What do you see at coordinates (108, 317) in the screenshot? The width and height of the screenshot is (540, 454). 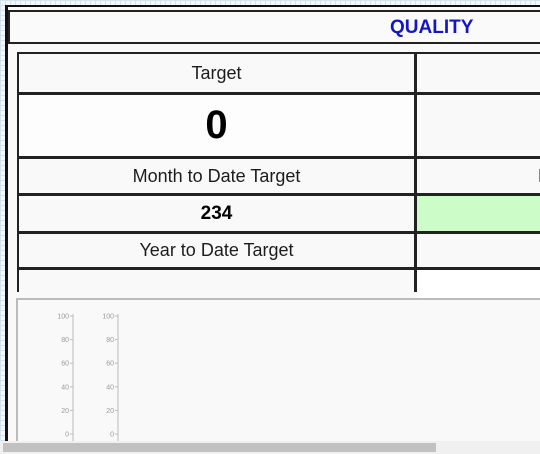 I see `chart-2-tick-label: 100` at bounding box center [108, 317].